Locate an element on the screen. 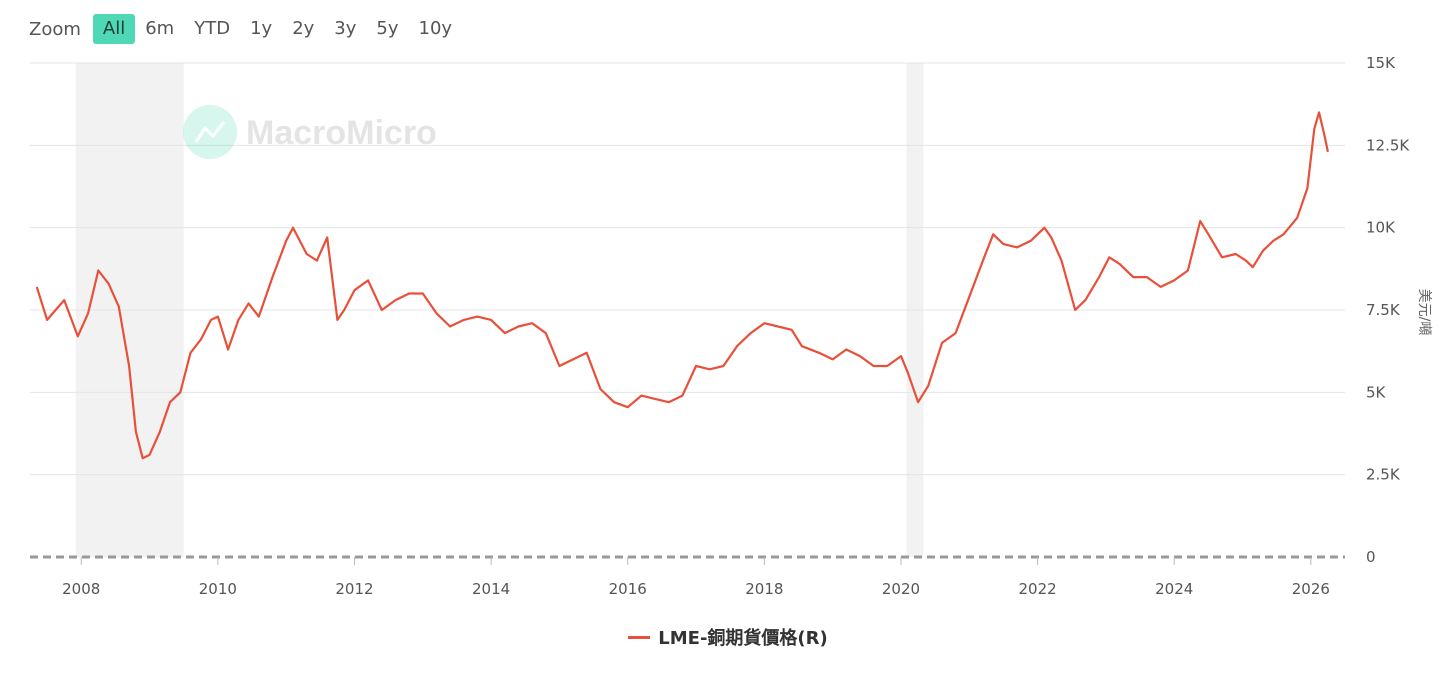  x-tick-label: 2020 is located at coordinates (901, 589).